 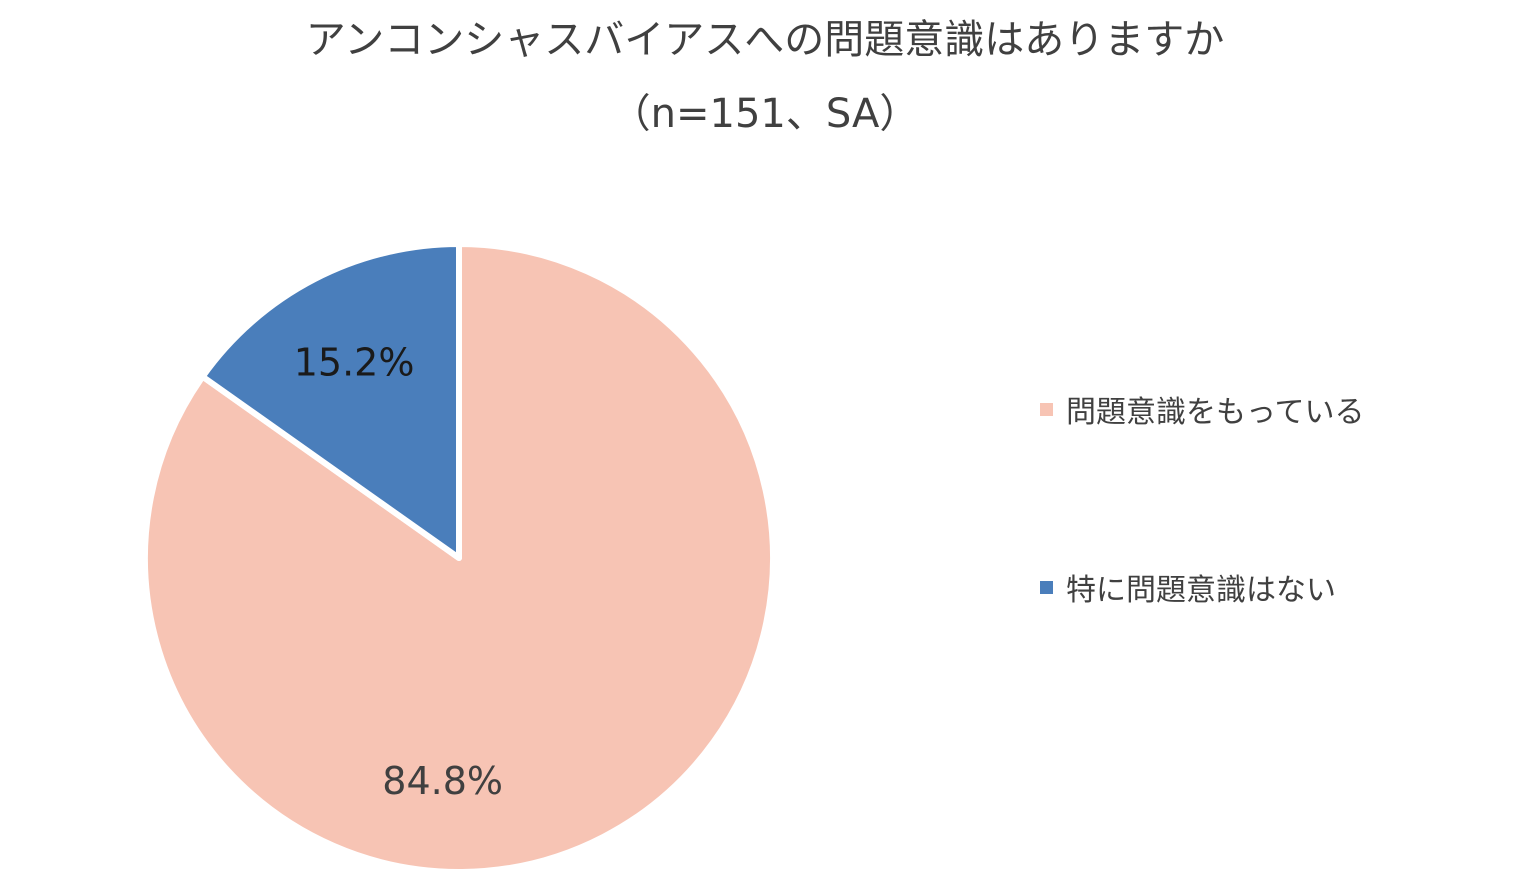 What do you see at coordinates (1215, 412) in the screenshot?
I see `legend-label-aware: 問題意識をもっている` at bounding box center [1215, 412].